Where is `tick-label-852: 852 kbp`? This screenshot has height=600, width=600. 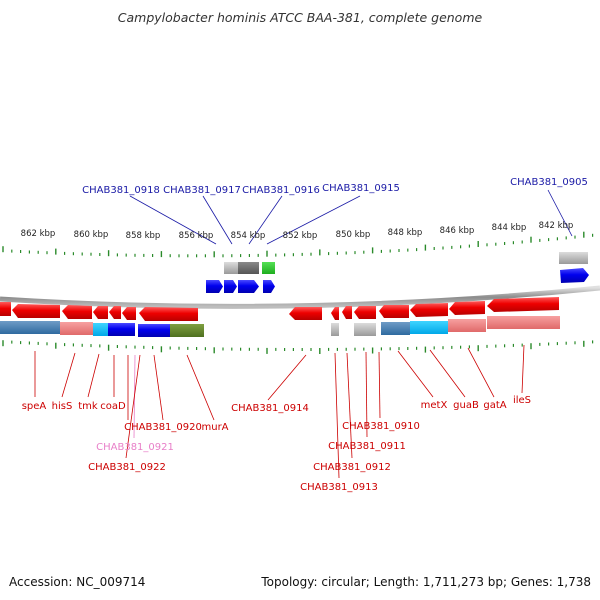
tick-label-852: 852 kbp is located at coordinates (300, 236).